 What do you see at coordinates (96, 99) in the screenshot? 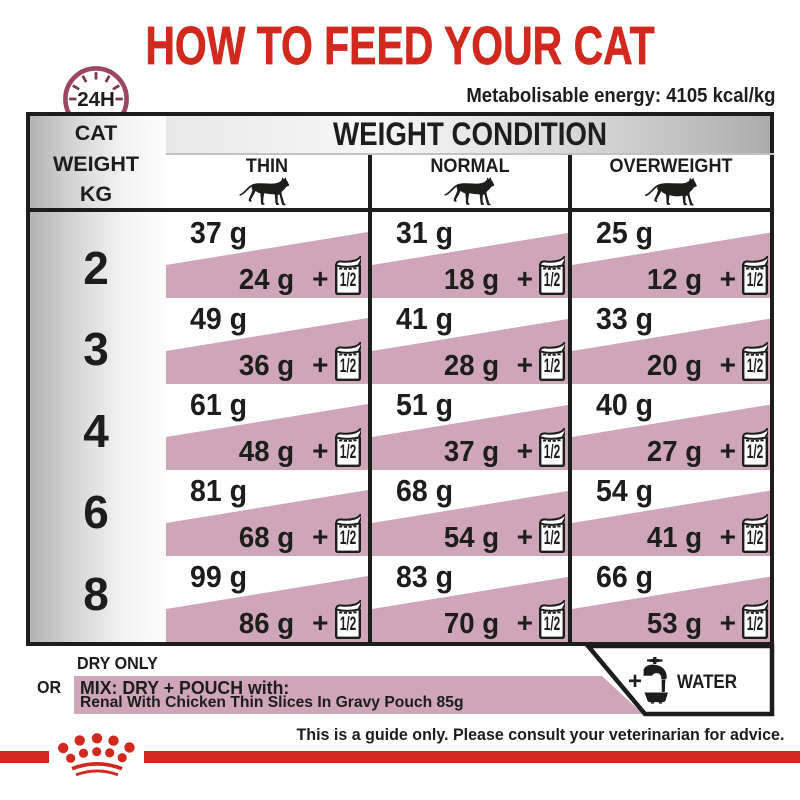
I see `svg-text: 24H` at bounding box center [96, 99].